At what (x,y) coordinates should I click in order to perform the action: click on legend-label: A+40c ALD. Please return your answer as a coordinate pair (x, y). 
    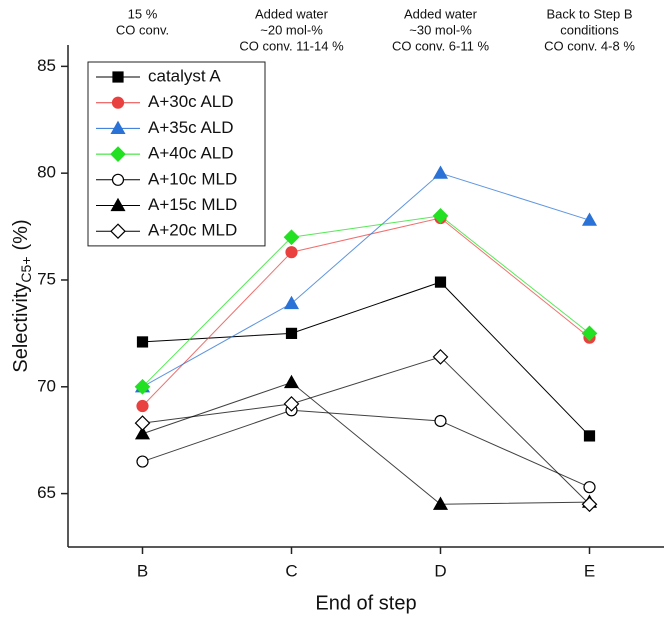
    Looking at the image, I should click on (191, 153).